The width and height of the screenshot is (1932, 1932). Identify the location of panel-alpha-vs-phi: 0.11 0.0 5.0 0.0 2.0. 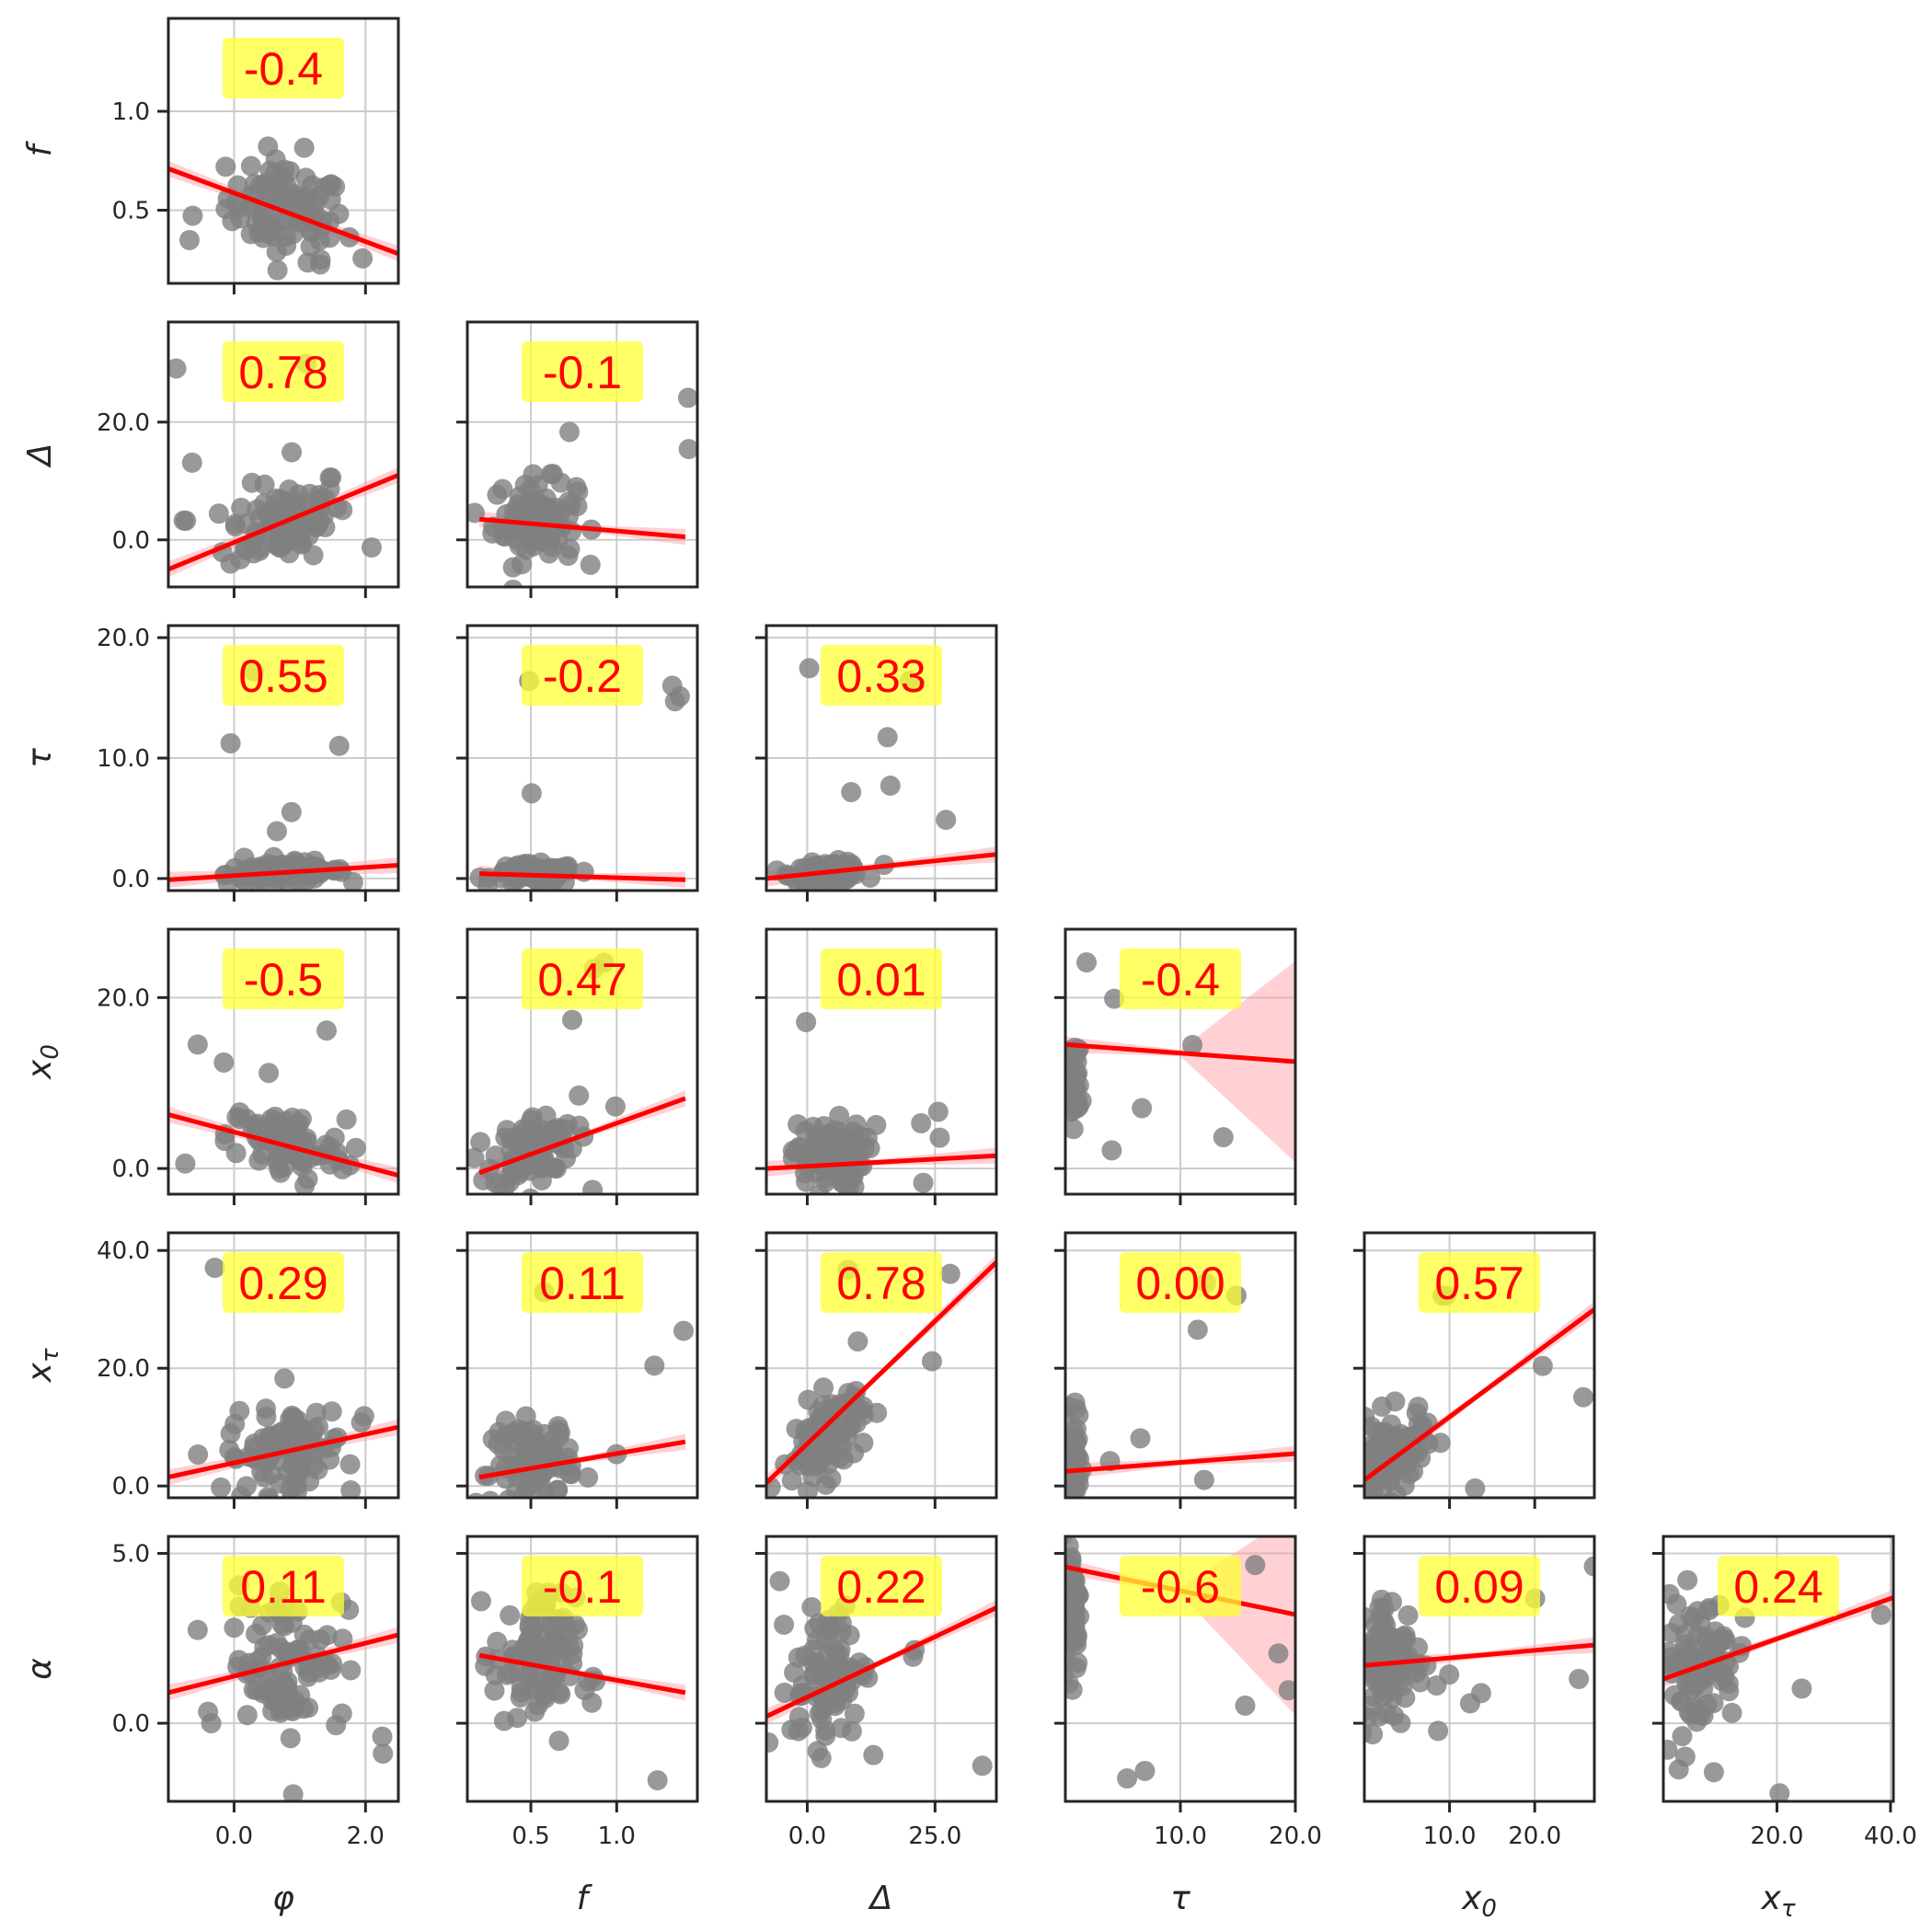
(256, 1692).